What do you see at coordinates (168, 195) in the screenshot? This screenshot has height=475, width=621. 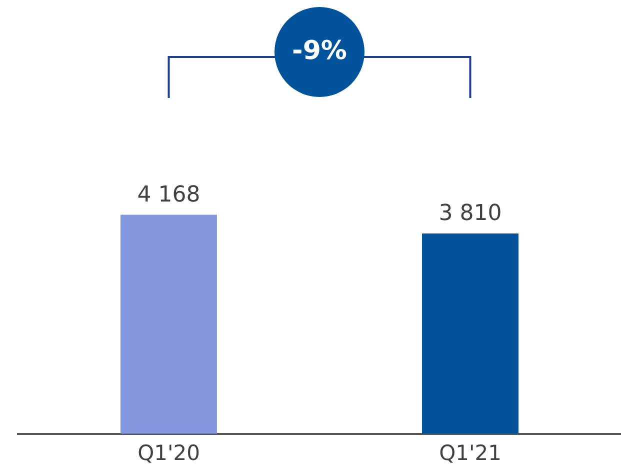 I see `data-label: 4 168` at bounding box center [168, 195].